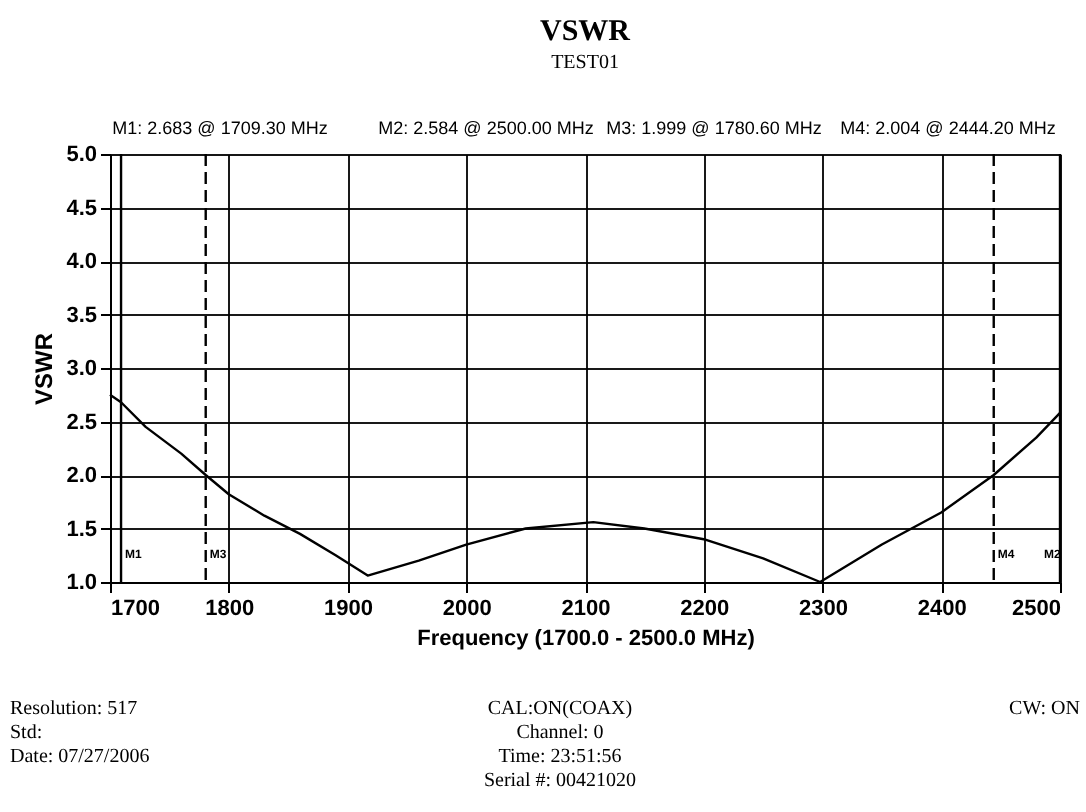 Image resolution: width=1086 pixels, height=812 pixels. Describe the element at coordinates (560, 781) in the screenshot. I see `text: Serial #: 00421020` at that location.